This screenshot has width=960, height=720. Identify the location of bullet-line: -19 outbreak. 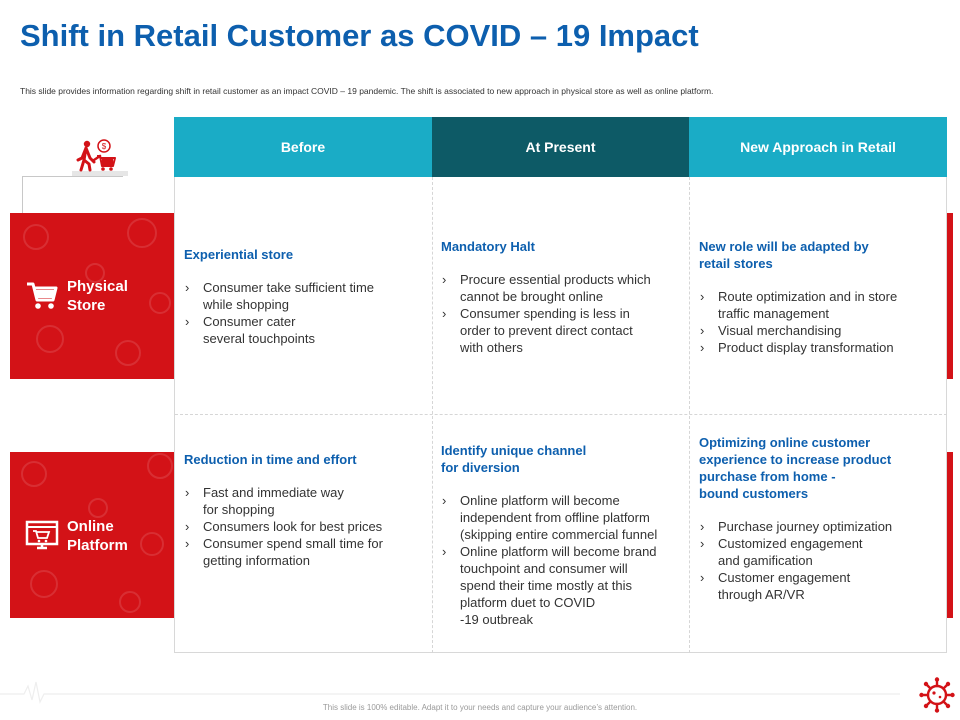
(496, 619).